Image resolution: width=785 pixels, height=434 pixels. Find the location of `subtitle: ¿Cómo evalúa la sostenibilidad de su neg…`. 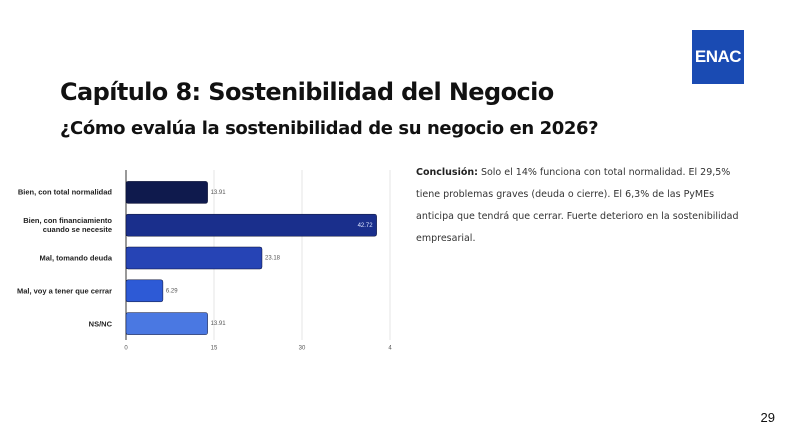

subtitle: ¿Cómo evalúa la sostenibilidad de su neg… is located at coordinates (329, 128).